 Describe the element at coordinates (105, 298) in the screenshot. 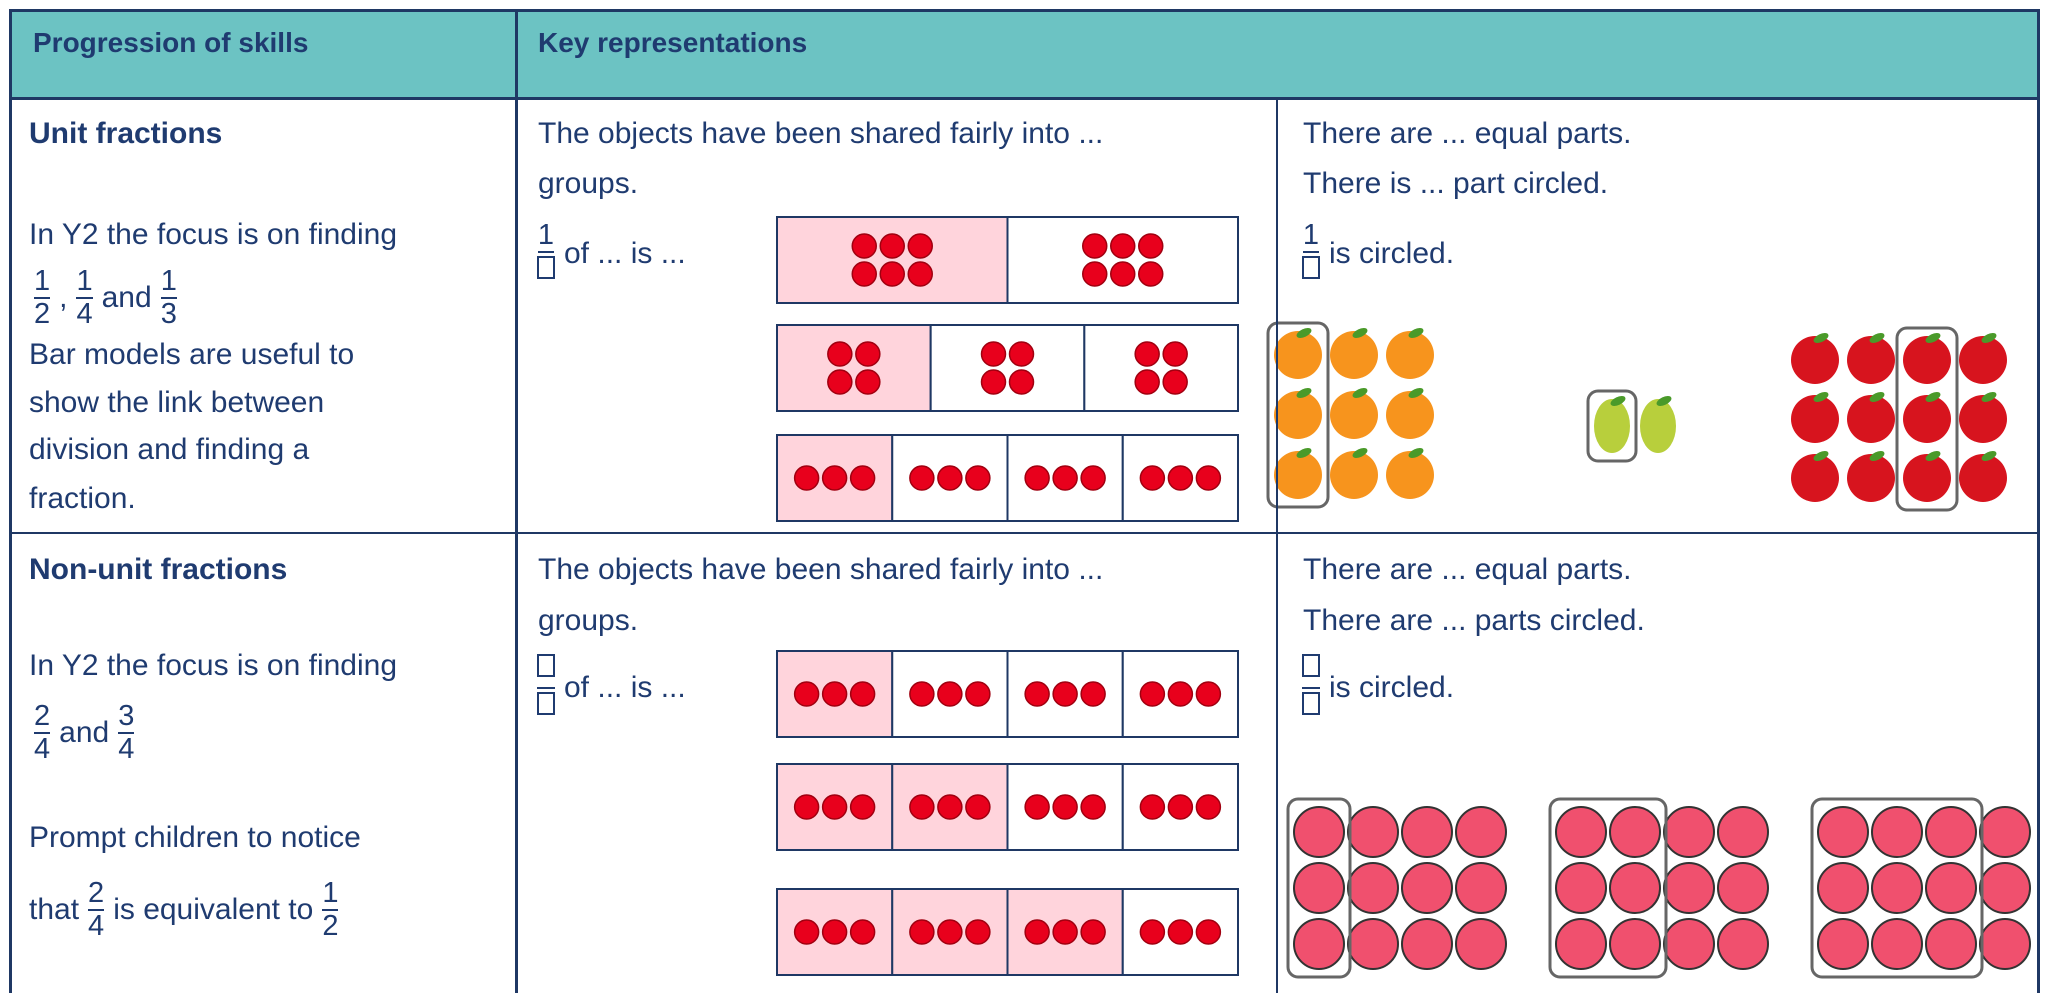

I see `skill-line: 1 2, 1 4 and 1 3` at that location.